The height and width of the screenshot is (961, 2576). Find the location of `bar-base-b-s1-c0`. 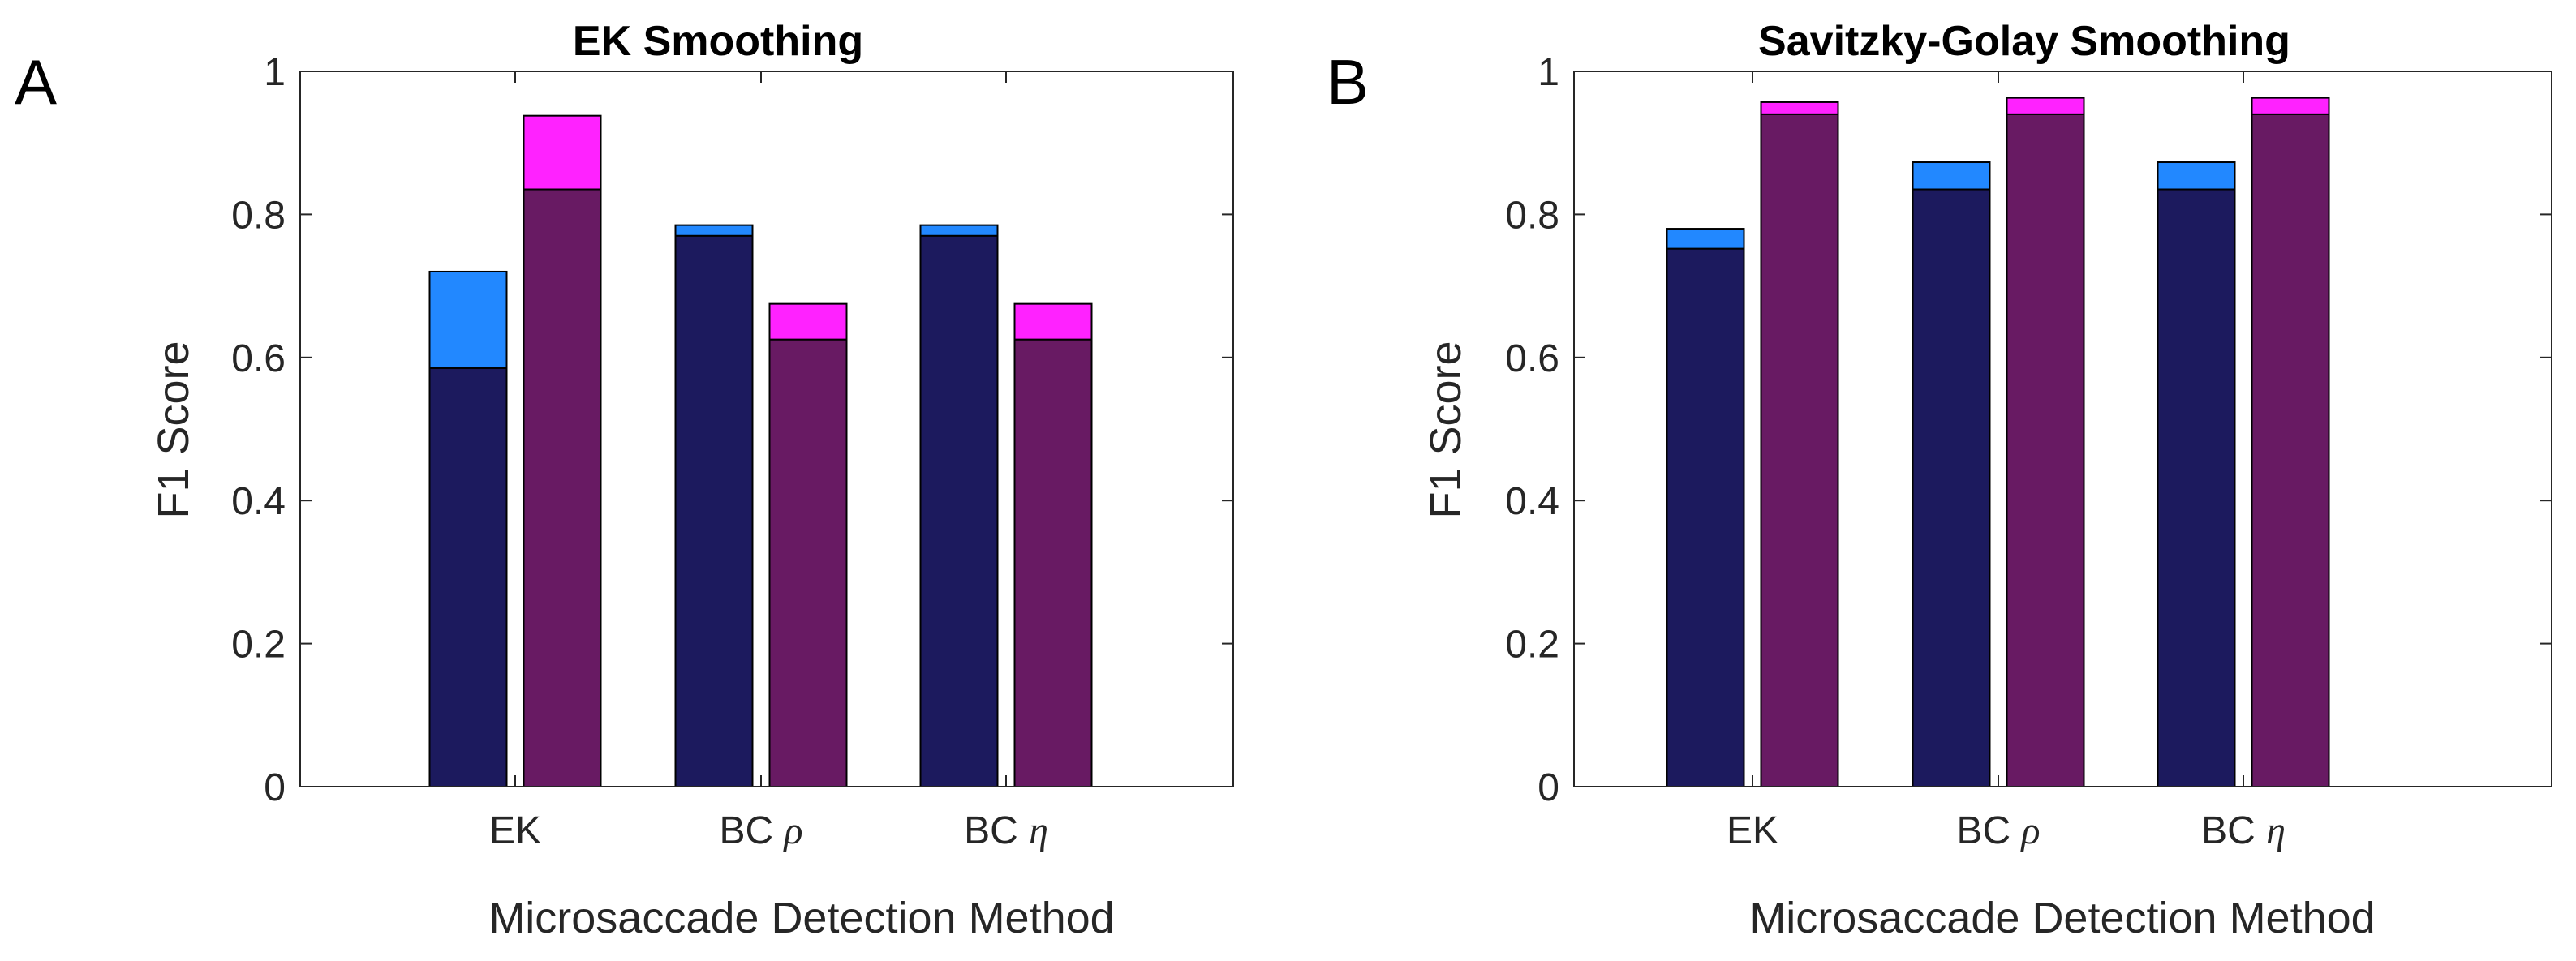

bar-base-b-s1-c0 is located at coordinates (1799, 450).